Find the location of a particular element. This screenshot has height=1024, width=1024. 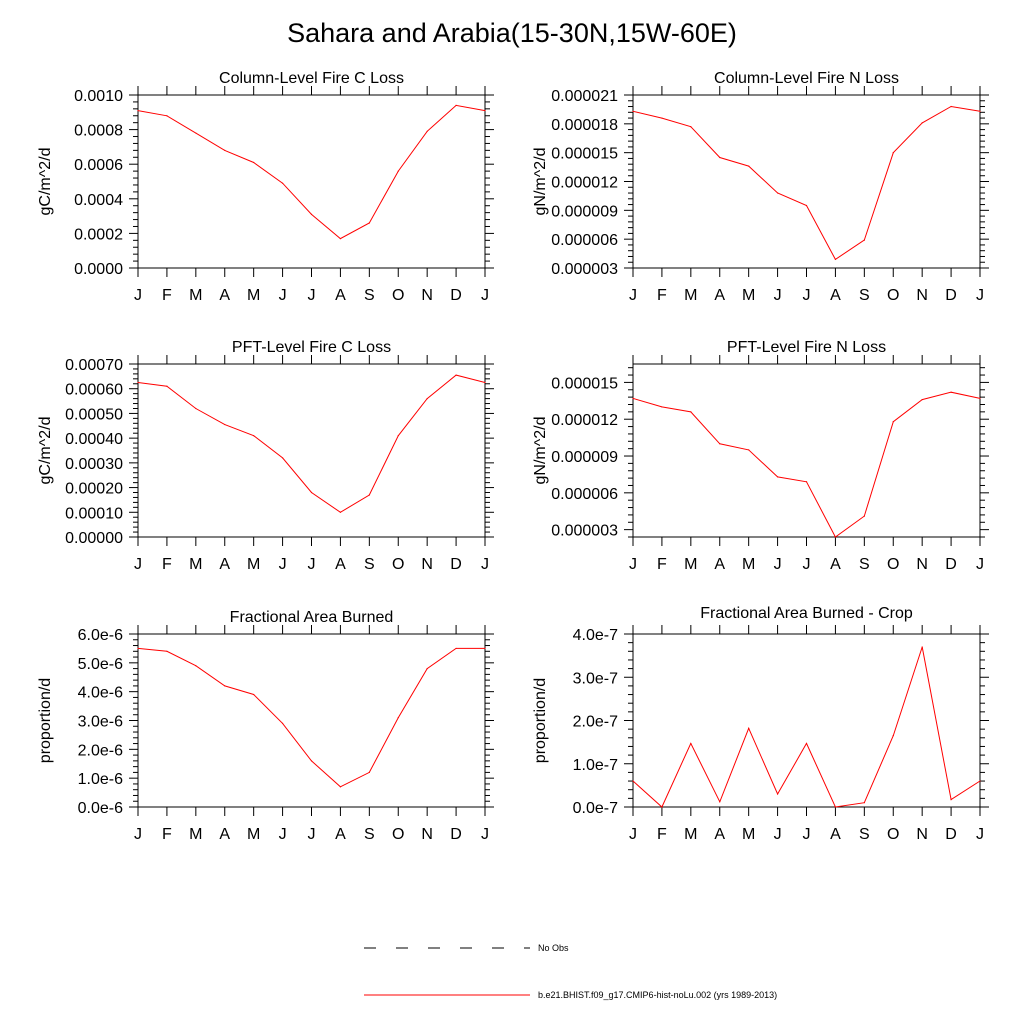

y-tick-label: 0.0010 is located at coordinates (98, 96).